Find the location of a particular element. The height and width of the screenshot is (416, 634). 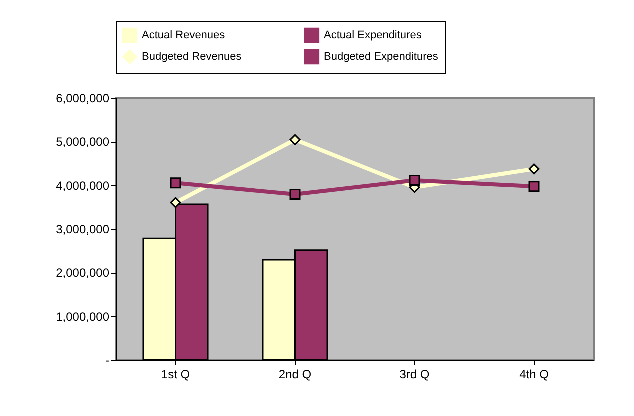

x-tick-label: 3rd Q is located at coordinates (415, 375).